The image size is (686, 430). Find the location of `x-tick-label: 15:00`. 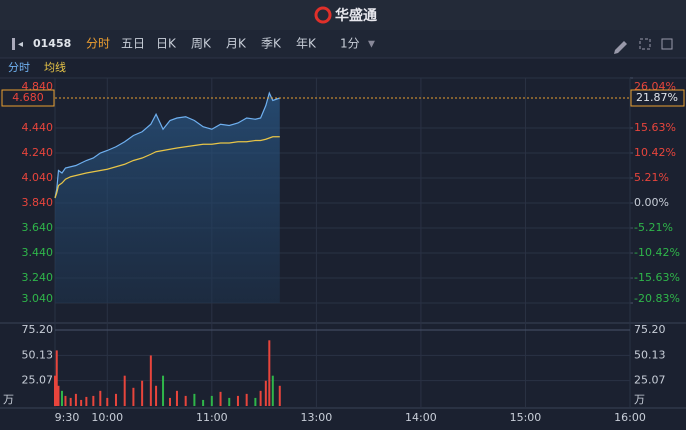

x-tick-label: 15:00 is located at coordinates (526, 417).